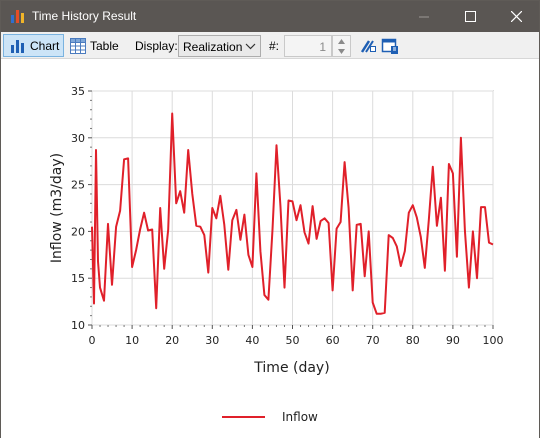 This screenshot has height=438, width=540. What do you see at coordinates (78, 278) in the screenshot?
I see `y-tick-label: 15` at bounding box center [78, 278].